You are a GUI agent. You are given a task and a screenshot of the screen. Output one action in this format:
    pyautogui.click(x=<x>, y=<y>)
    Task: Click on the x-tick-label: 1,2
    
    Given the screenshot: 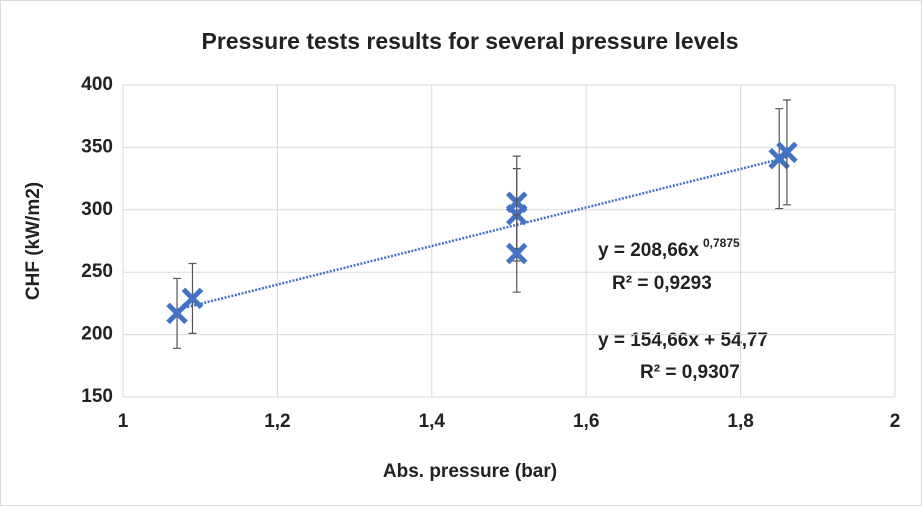 What is the action you would take?
    pyautogui.click(x=277, y=421)
    